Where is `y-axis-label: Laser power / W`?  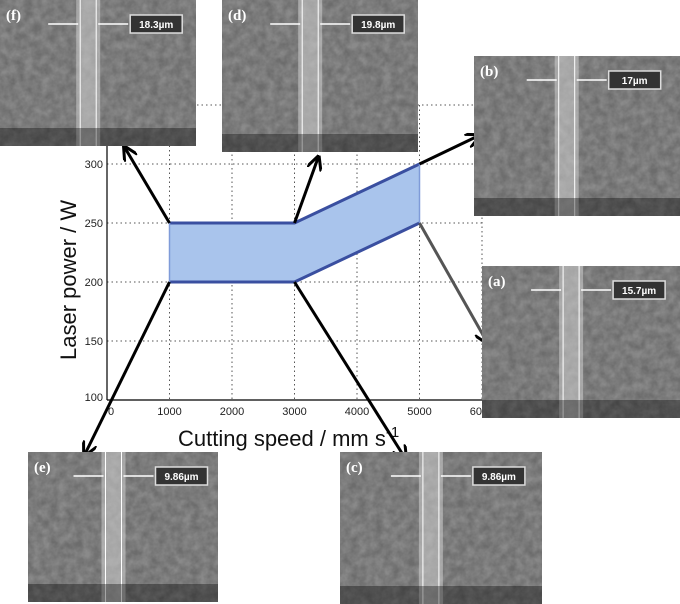
y-axis-label: Laser power / W is located at coordinates (68, 280).